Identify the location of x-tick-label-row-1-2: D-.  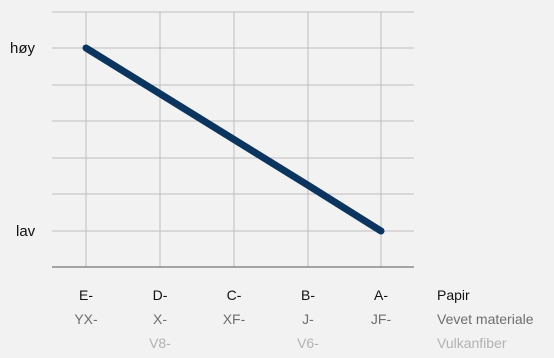
(160, 295).